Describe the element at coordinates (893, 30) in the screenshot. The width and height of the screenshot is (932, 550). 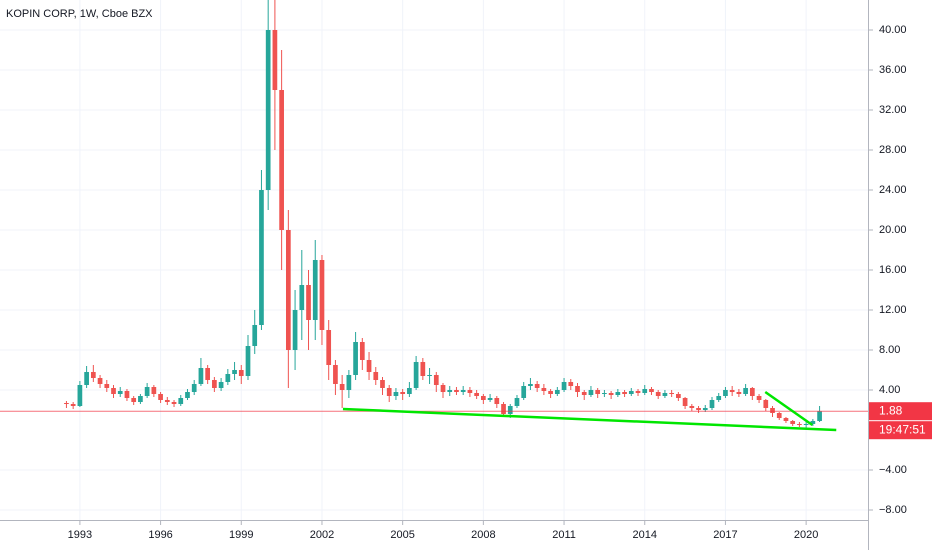
I see `y-tick-label: 40.00` at that location.